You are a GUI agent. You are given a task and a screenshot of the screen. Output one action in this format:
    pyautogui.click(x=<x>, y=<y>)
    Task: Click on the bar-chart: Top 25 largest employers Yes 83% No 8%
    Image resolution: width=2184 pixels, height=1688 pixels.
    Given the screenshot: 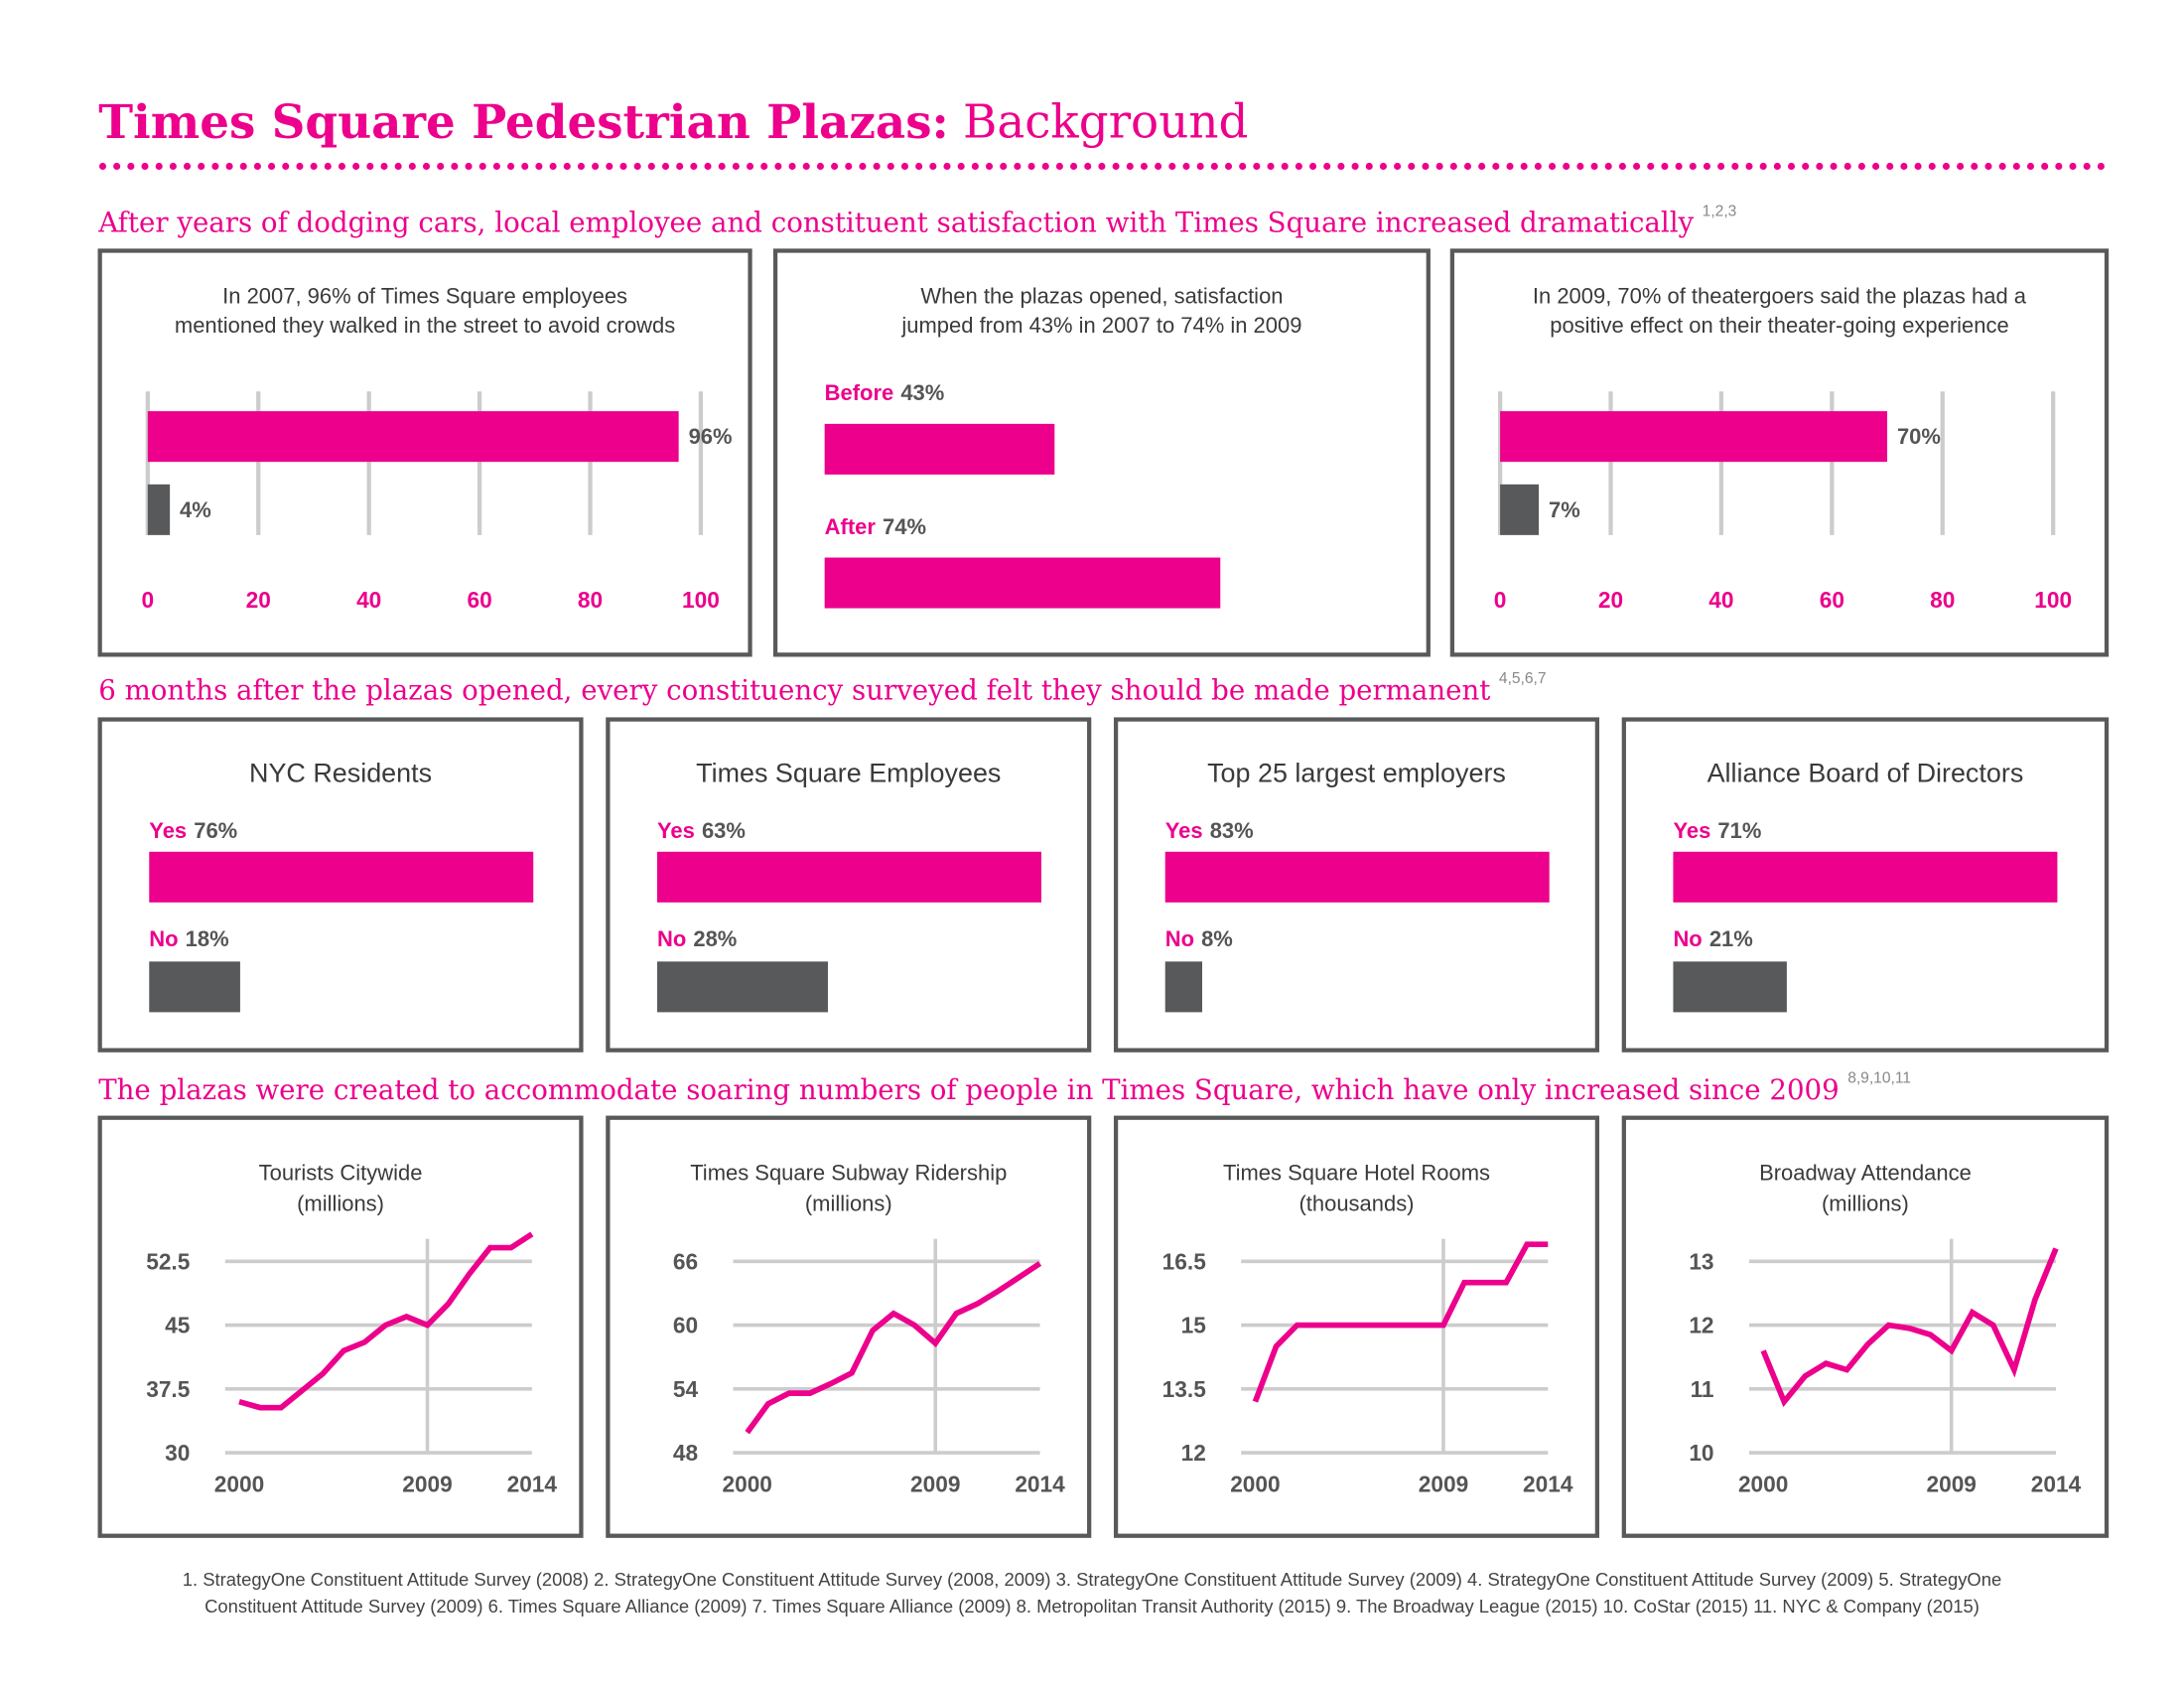 What is the action you would take?
    pyautogui.click(x=1357, y=885)
    